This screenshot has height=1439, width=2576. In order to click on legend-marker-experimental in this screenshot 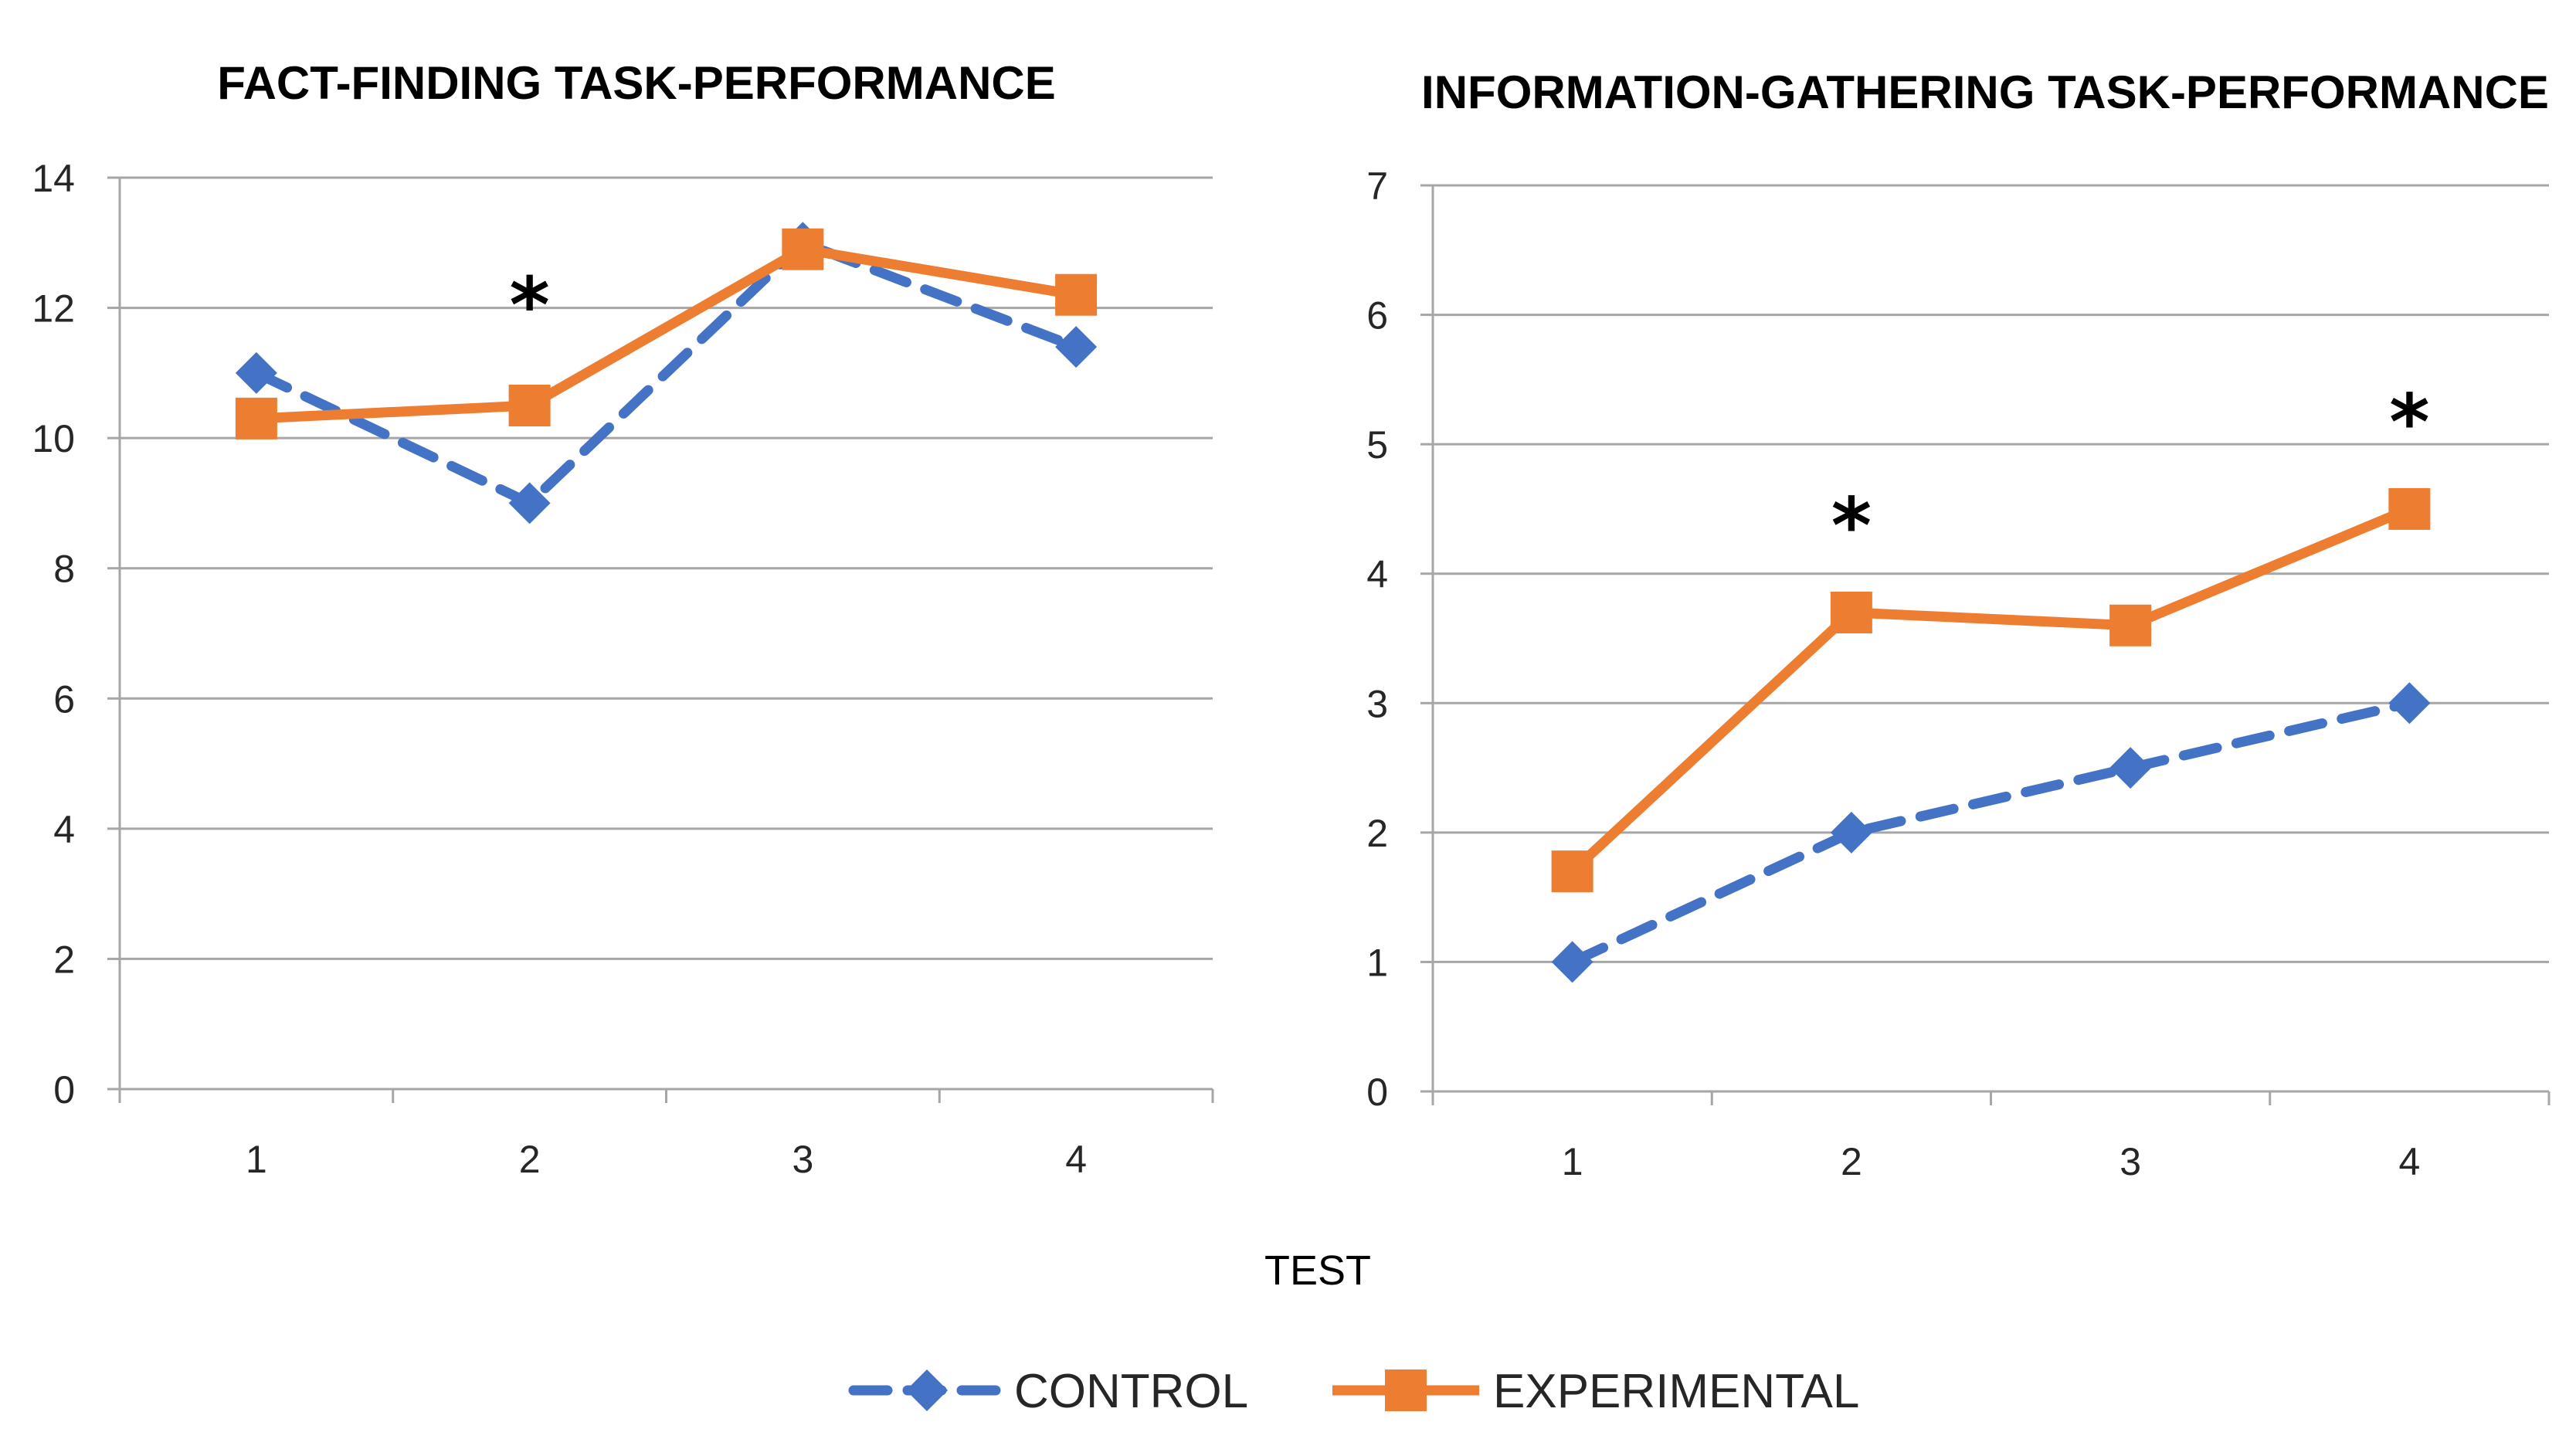, I will do `click(1406, 1390)`.